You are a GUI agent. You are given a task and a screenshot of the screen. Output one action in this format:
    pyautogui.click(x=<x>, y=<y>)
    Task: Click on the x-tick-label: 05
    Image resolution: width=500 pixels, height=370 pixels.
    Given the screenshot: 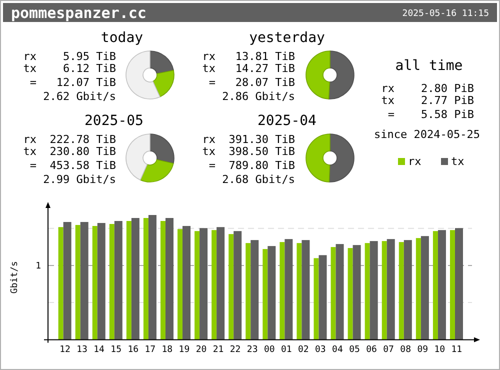 What is the action you would take?
    pyautogui.click(x=354, y=350)
    